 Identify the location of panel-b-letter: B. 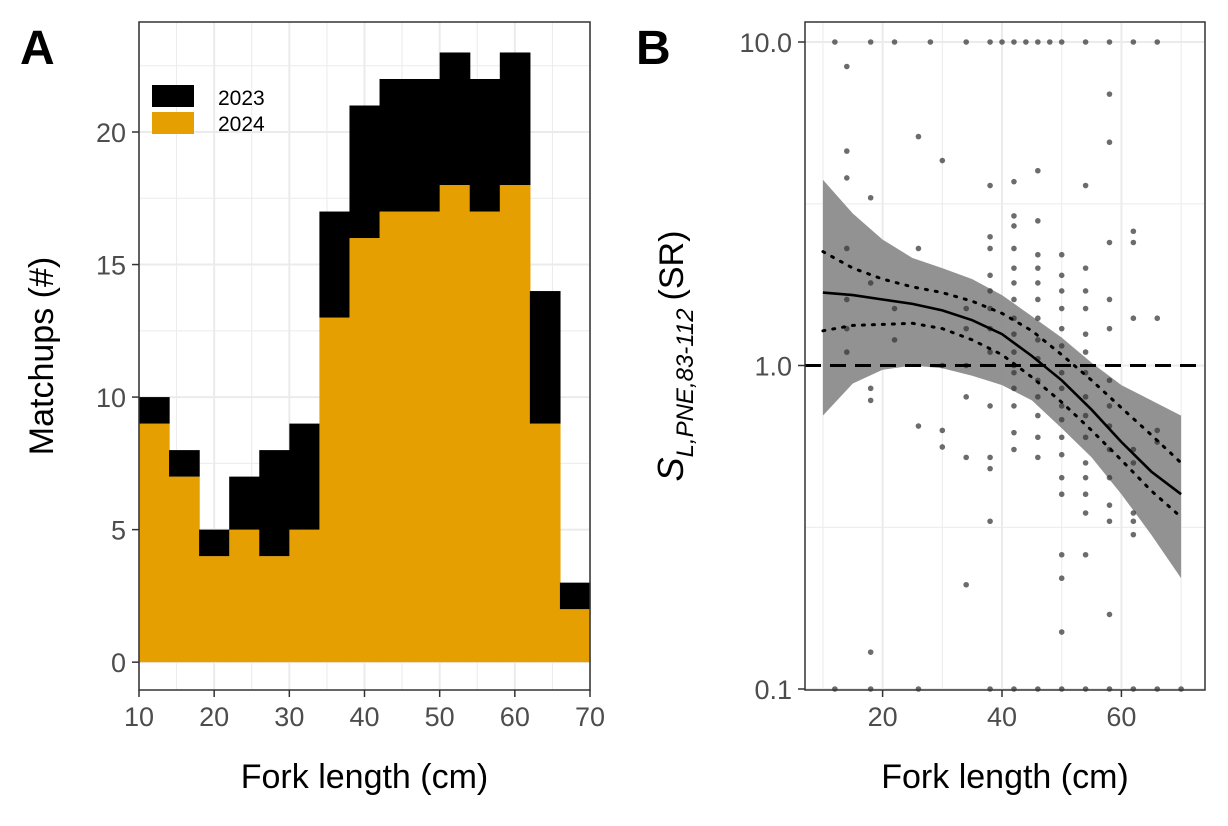
(653, 48).